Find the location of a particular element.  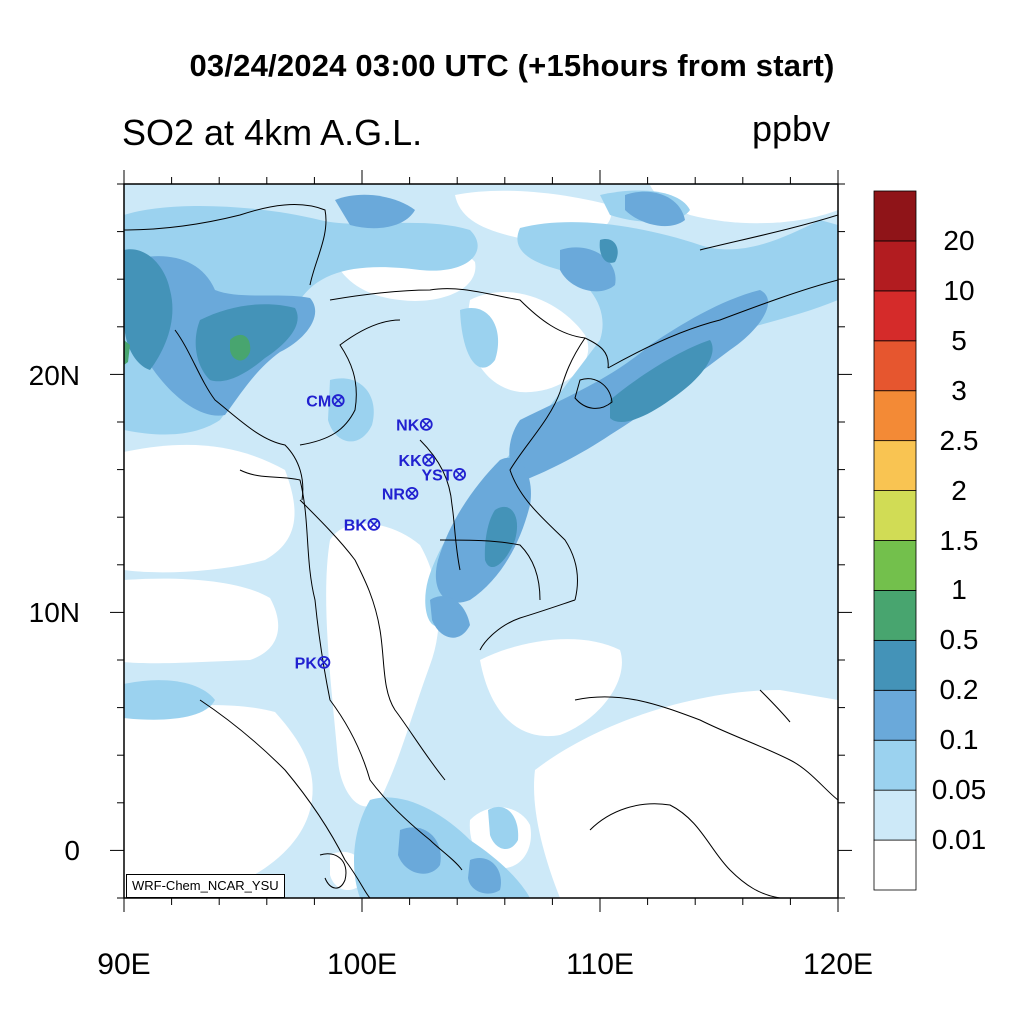

colorbar-level-label: 20 is located at coordinates (959, 240).